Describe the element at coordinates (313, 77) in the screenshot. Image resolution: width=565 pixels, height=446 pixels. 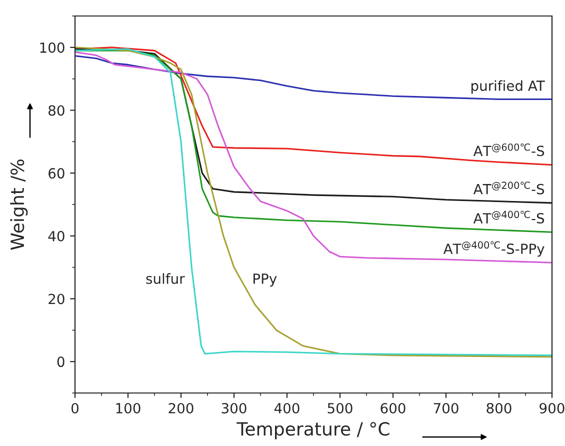
I see `line-series` at that location.